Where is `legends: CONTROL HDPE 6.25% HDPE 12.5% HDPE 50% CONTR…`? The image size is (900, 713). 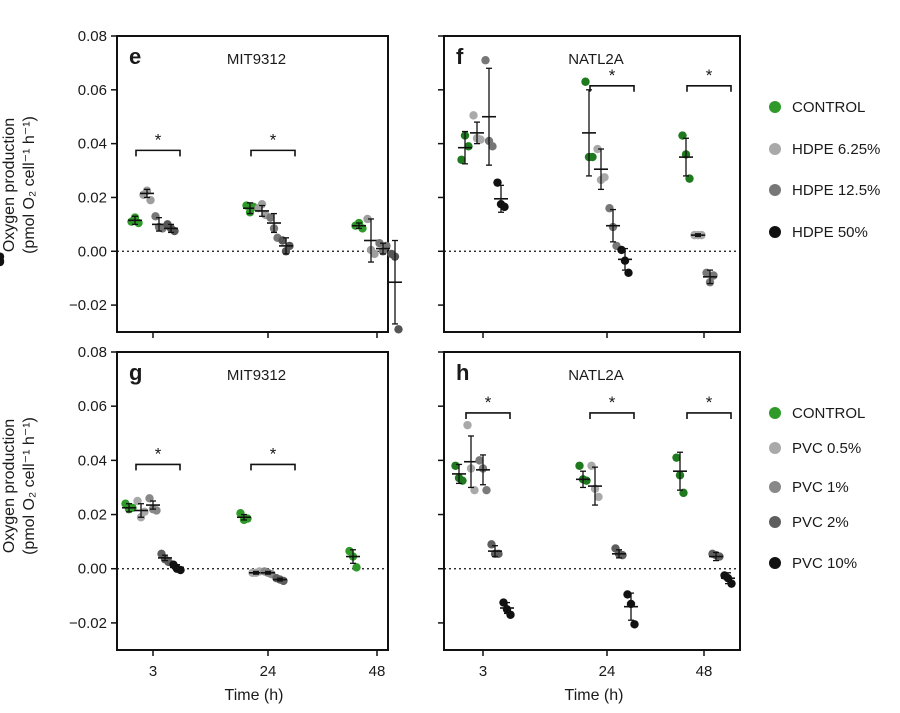 legends: CONTROL HDPE 6.25% HDPE 12.5% HDPE 50% CONTR… is located at coordinates (824, 335).